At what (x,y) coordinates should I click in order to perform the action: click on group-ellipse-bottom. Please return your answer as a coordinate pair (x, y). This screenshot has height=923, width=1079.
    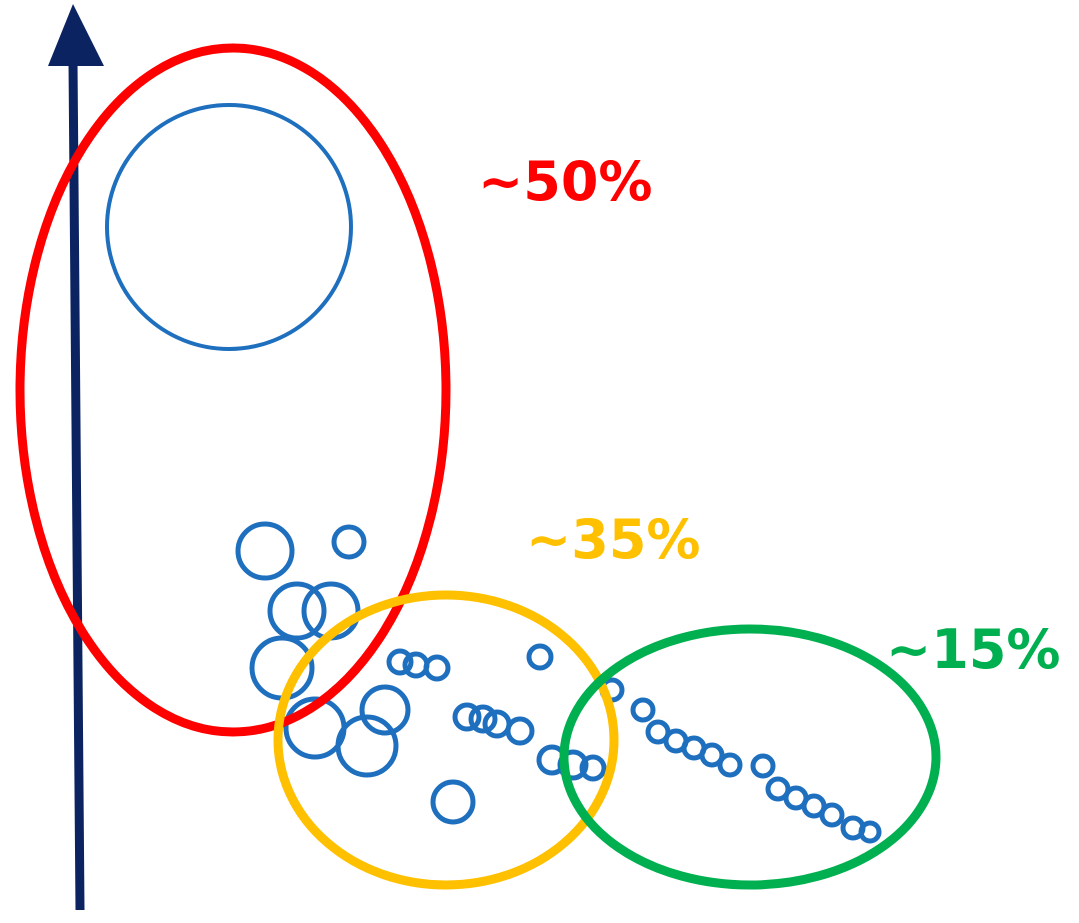
    Looking at the image, I should click on (750, 757).